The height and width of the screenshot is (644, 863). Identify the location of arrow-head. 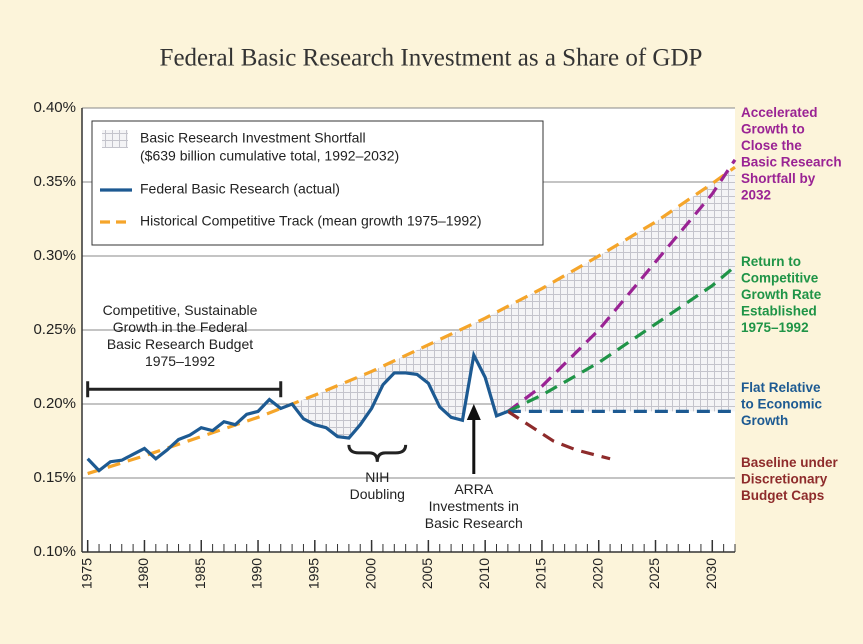
(473, 412).